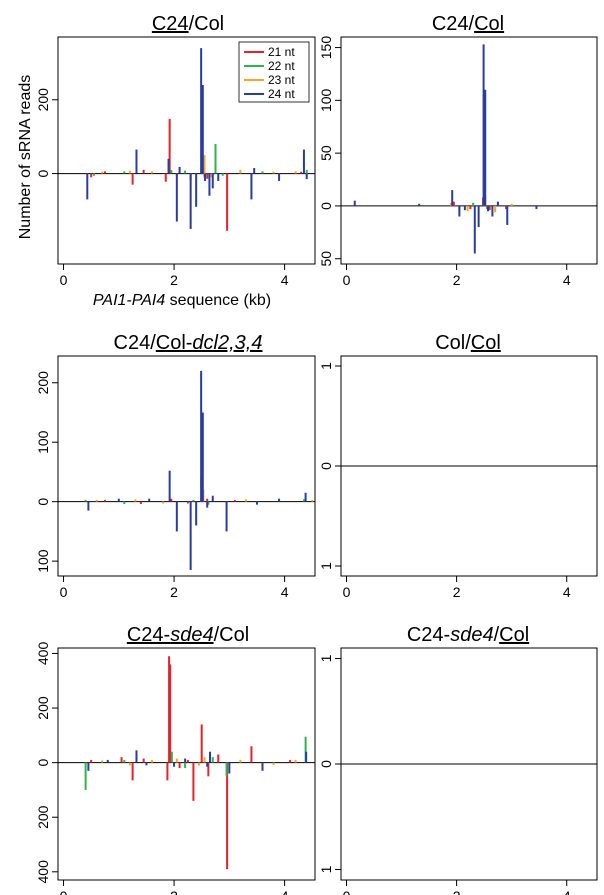 Image resolution: width=604 pixels, height=895 pixels. What do you see at coordinates (281, 66) in the screenshot?
I see `legend-label: 22 nt` at bounding box center [281, 66].